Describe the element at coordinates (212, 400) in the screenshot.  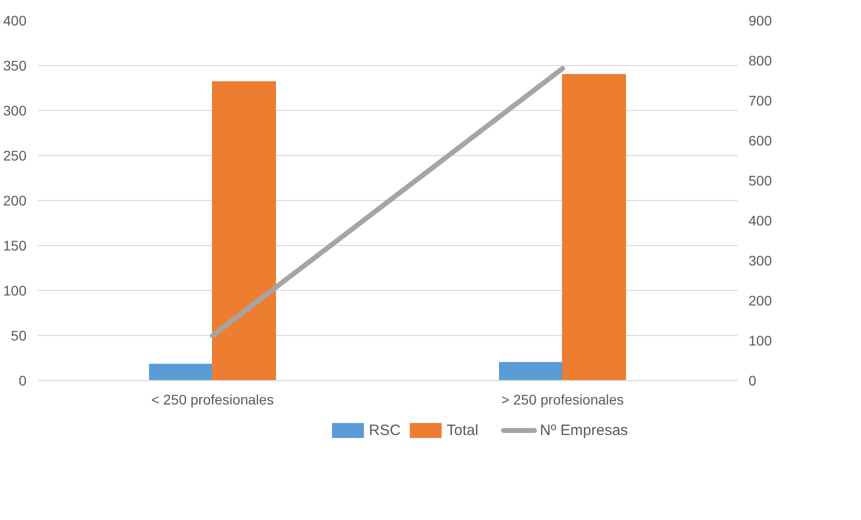
I see `x-tick-label: < 250 profesionales` at that location.